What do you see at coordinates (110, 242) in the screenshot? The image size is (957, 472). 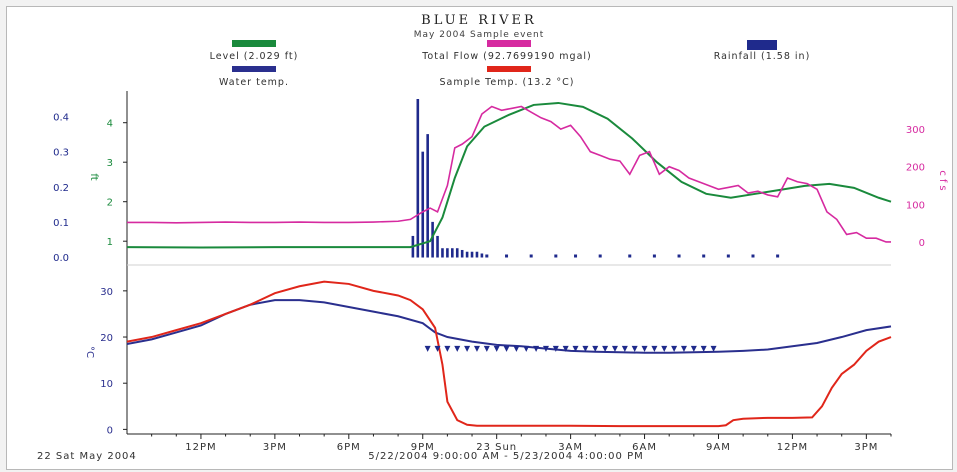 I see `level-tick-label: 1` at bounding box center [110, 242].